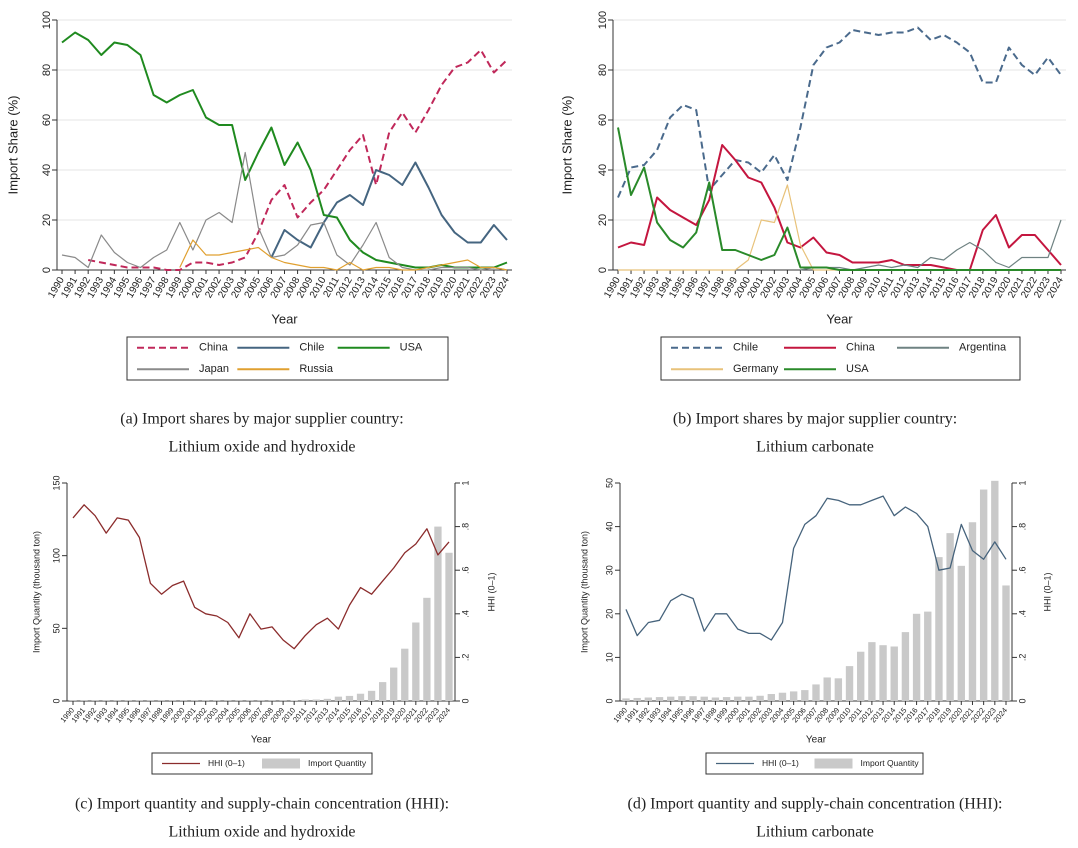 This screenshot has width=1078, height=848. Describe the element at coordinates (465, 527) in the screenshot. I see `y2-tick-label: .8` at that location.